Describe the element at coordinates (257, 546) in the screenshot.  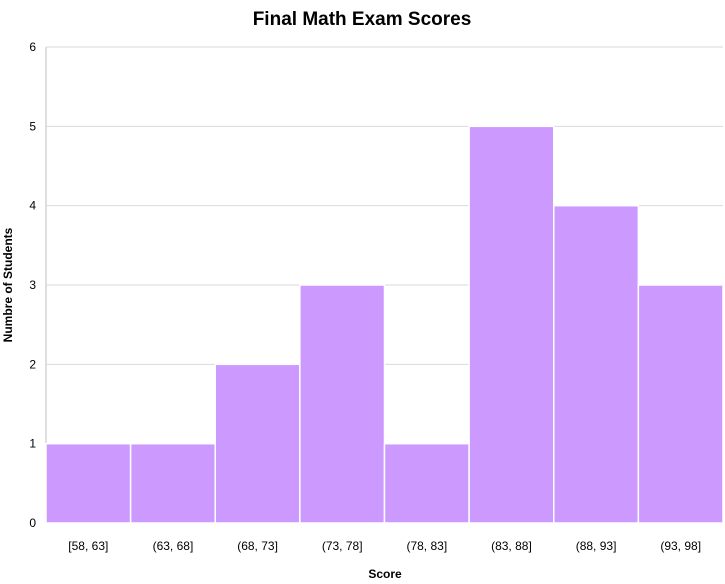
I see `x-tick-label: (68, 73]` at that location.